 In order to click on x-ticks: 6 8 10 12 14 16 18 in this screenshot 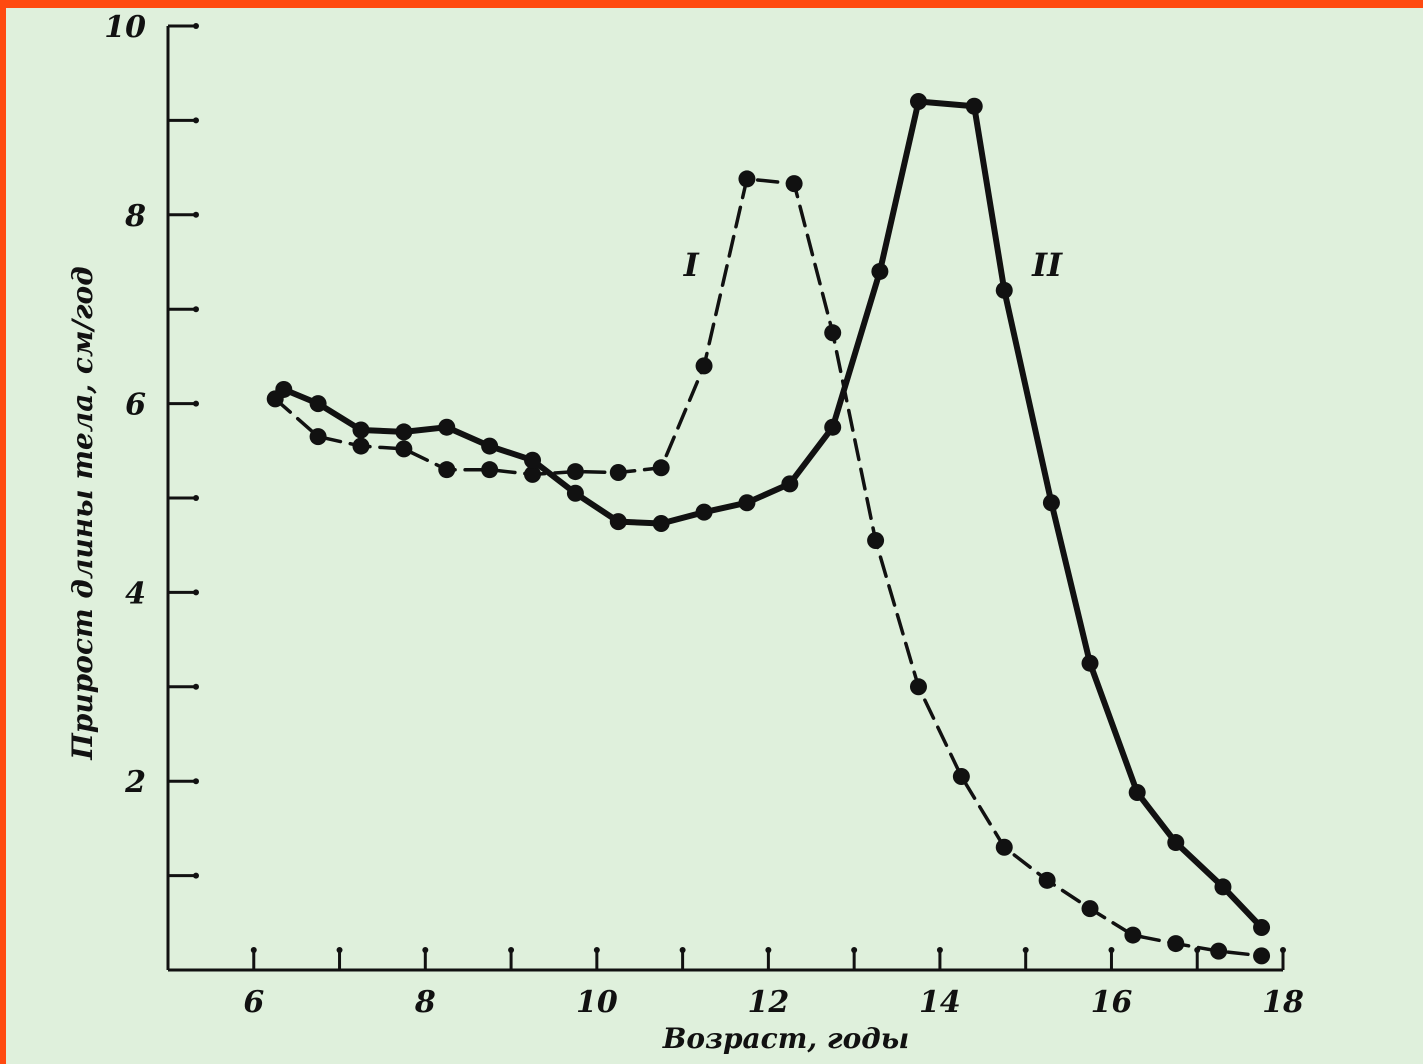, I will do `click(773, 983)`.